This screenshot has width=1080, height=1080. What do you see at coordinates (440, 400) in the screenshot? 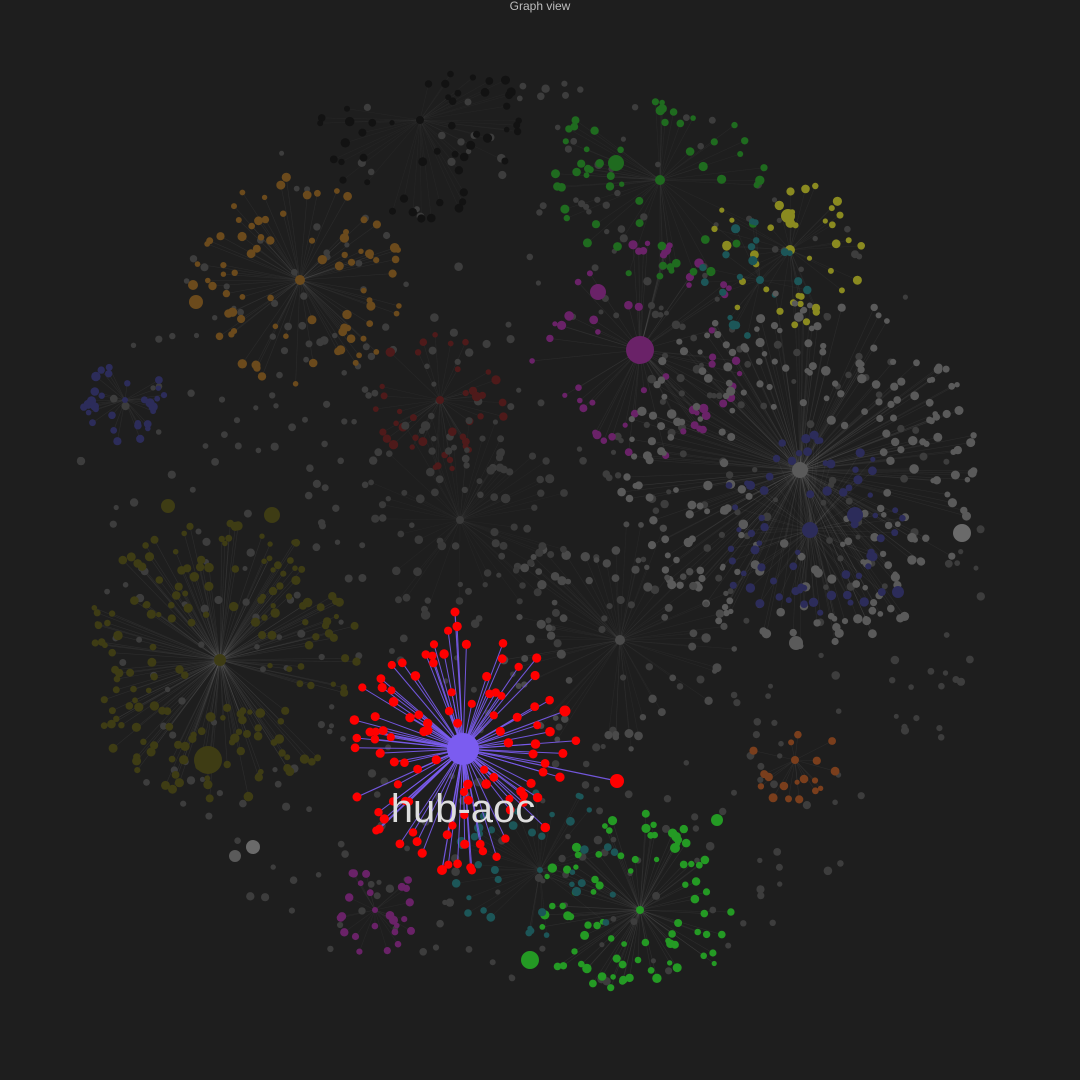
I see `graph-cluster-hub` at bounding box center [440, 400].